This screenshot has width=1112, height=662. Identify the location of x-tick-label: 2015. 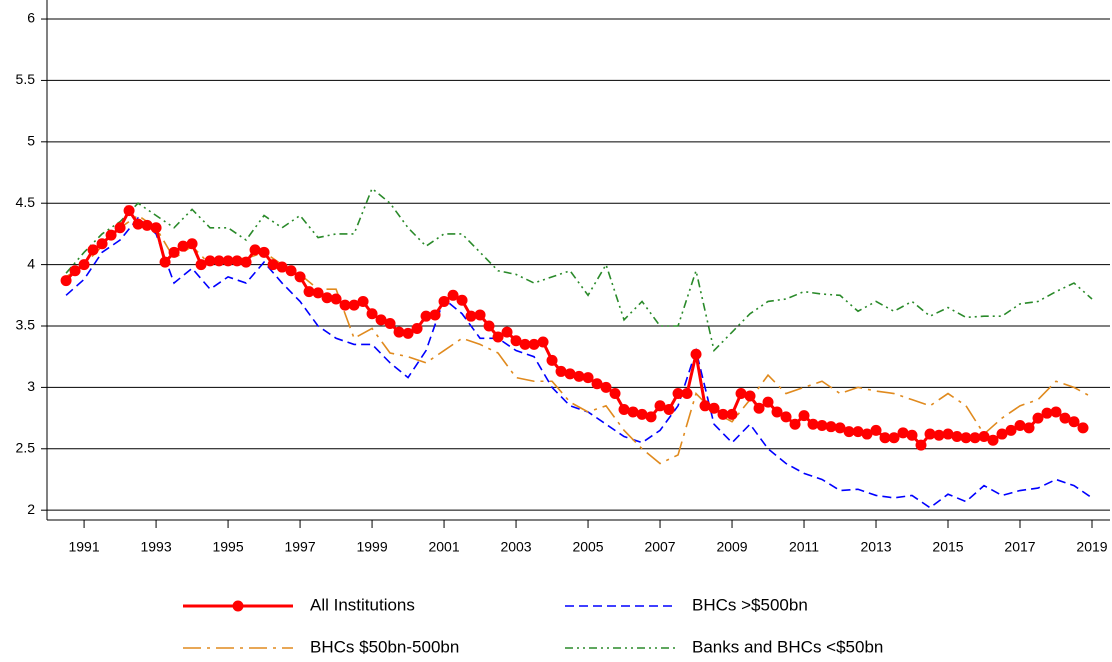
(947, 547).